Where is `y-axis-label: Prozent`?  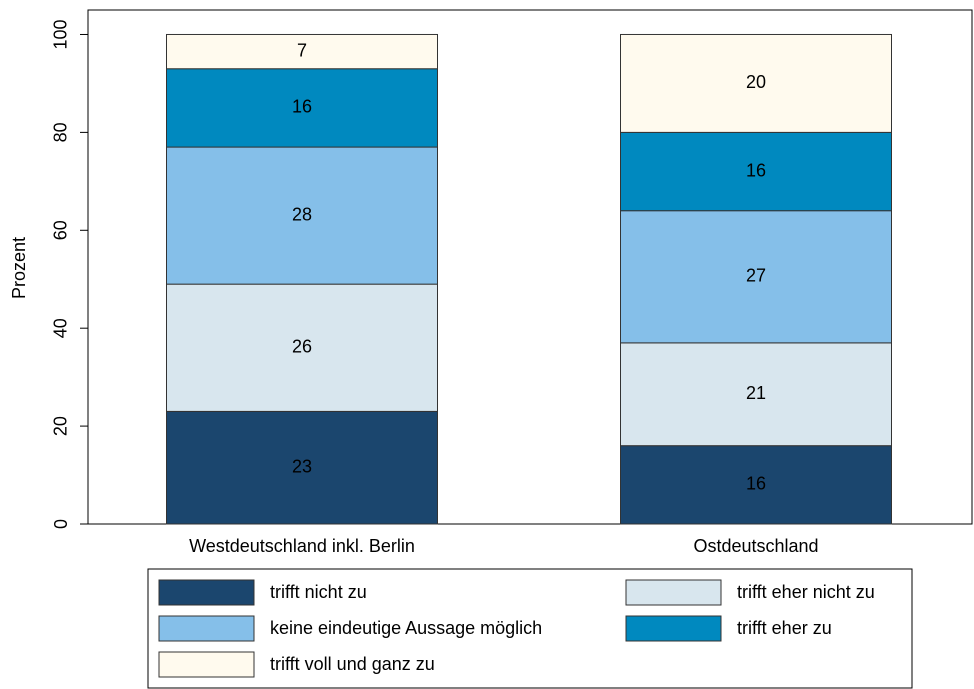
y-axis-label: Prozent is located at coordinates (19, 268).